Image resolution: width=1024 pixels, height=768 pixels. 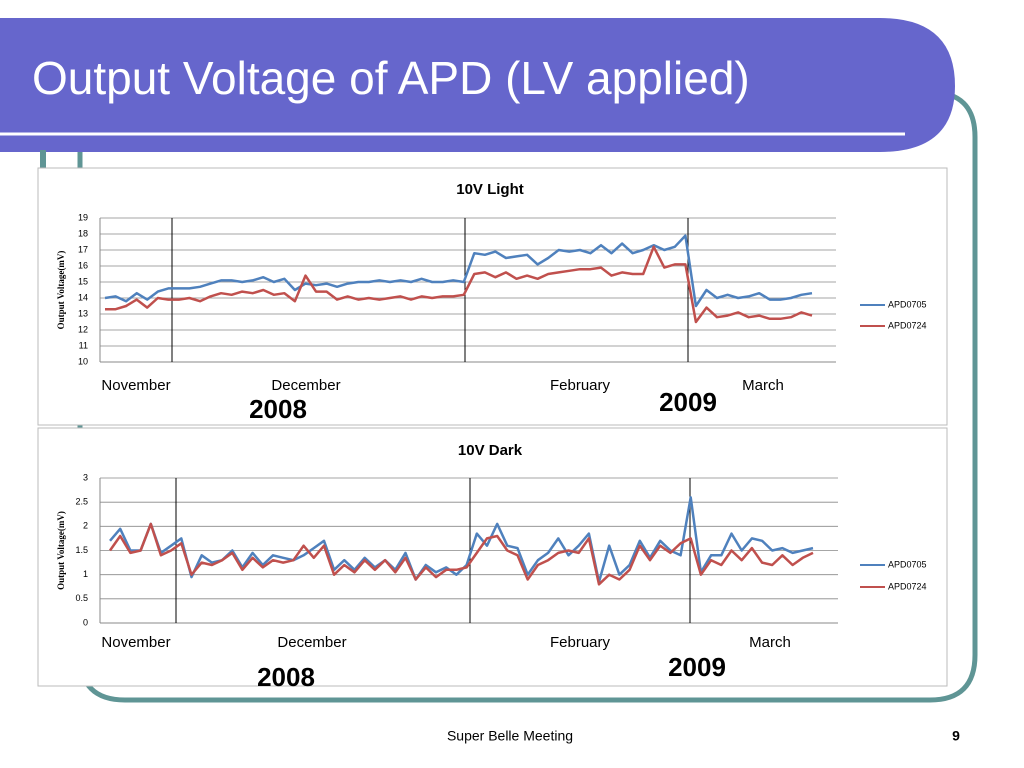 What do you see at coordinates (956, 736) in the screenshot?
I see `page-number: 9` at bounding box center [956, 736].